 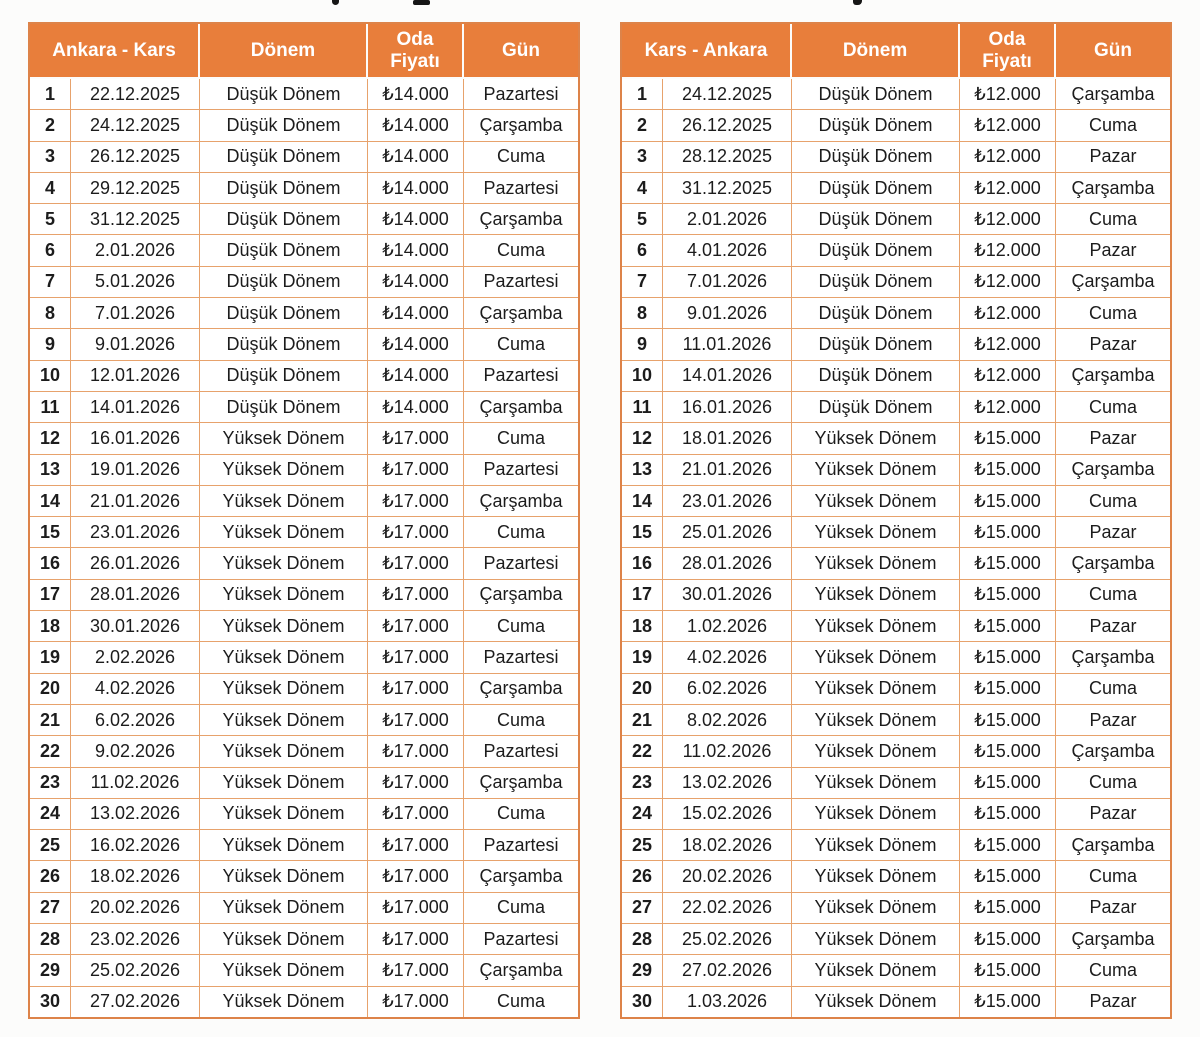 I want to click on table-row: 2 26.12.2025 Düşük Dönem ₺12.000 Cuma, so click(x=896, y=126).